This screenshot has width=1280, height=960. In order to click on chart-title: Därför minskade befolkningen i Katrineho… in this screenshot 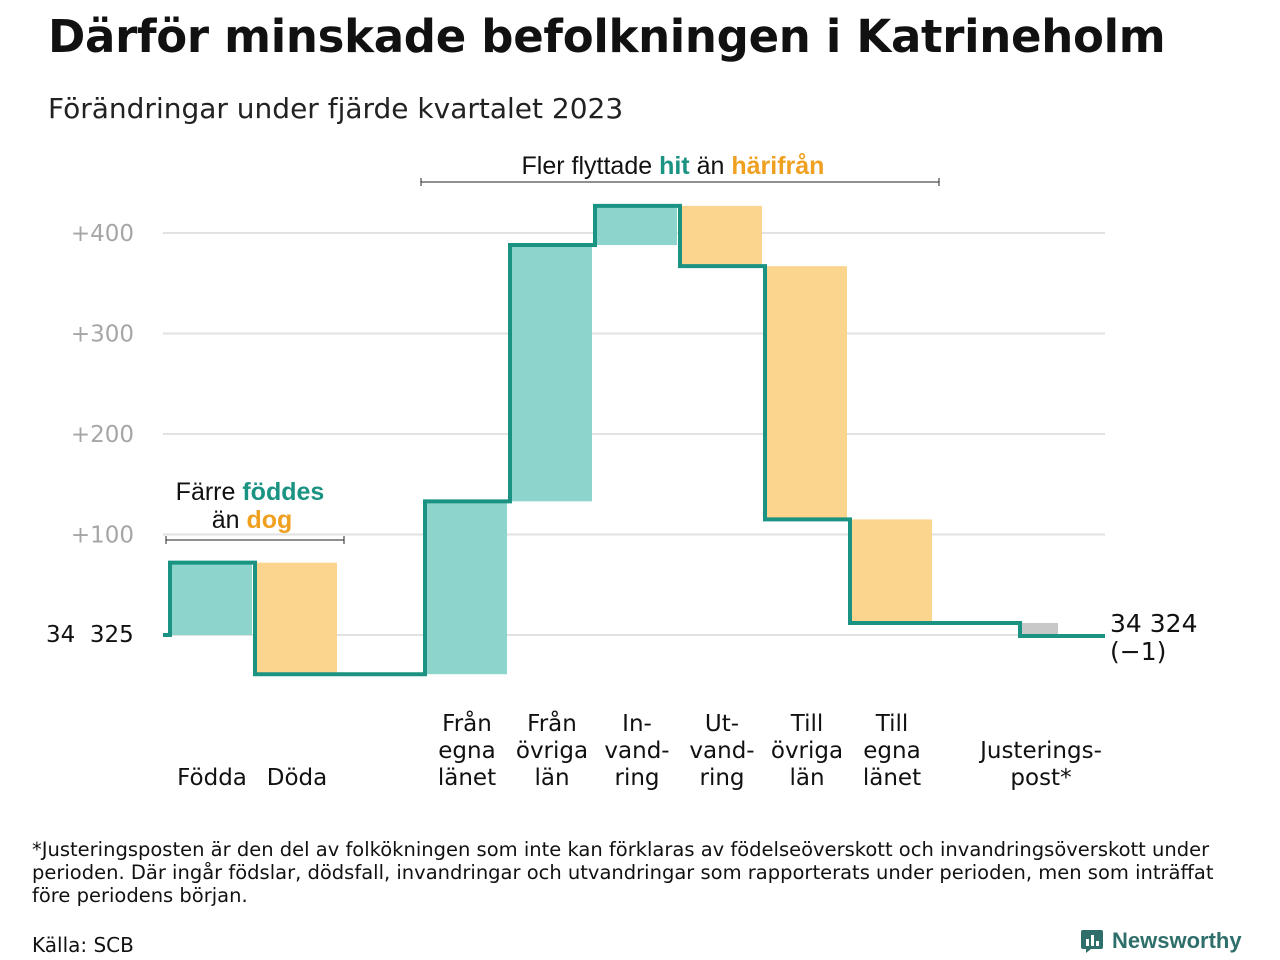, I will do `click(607, 36)`.